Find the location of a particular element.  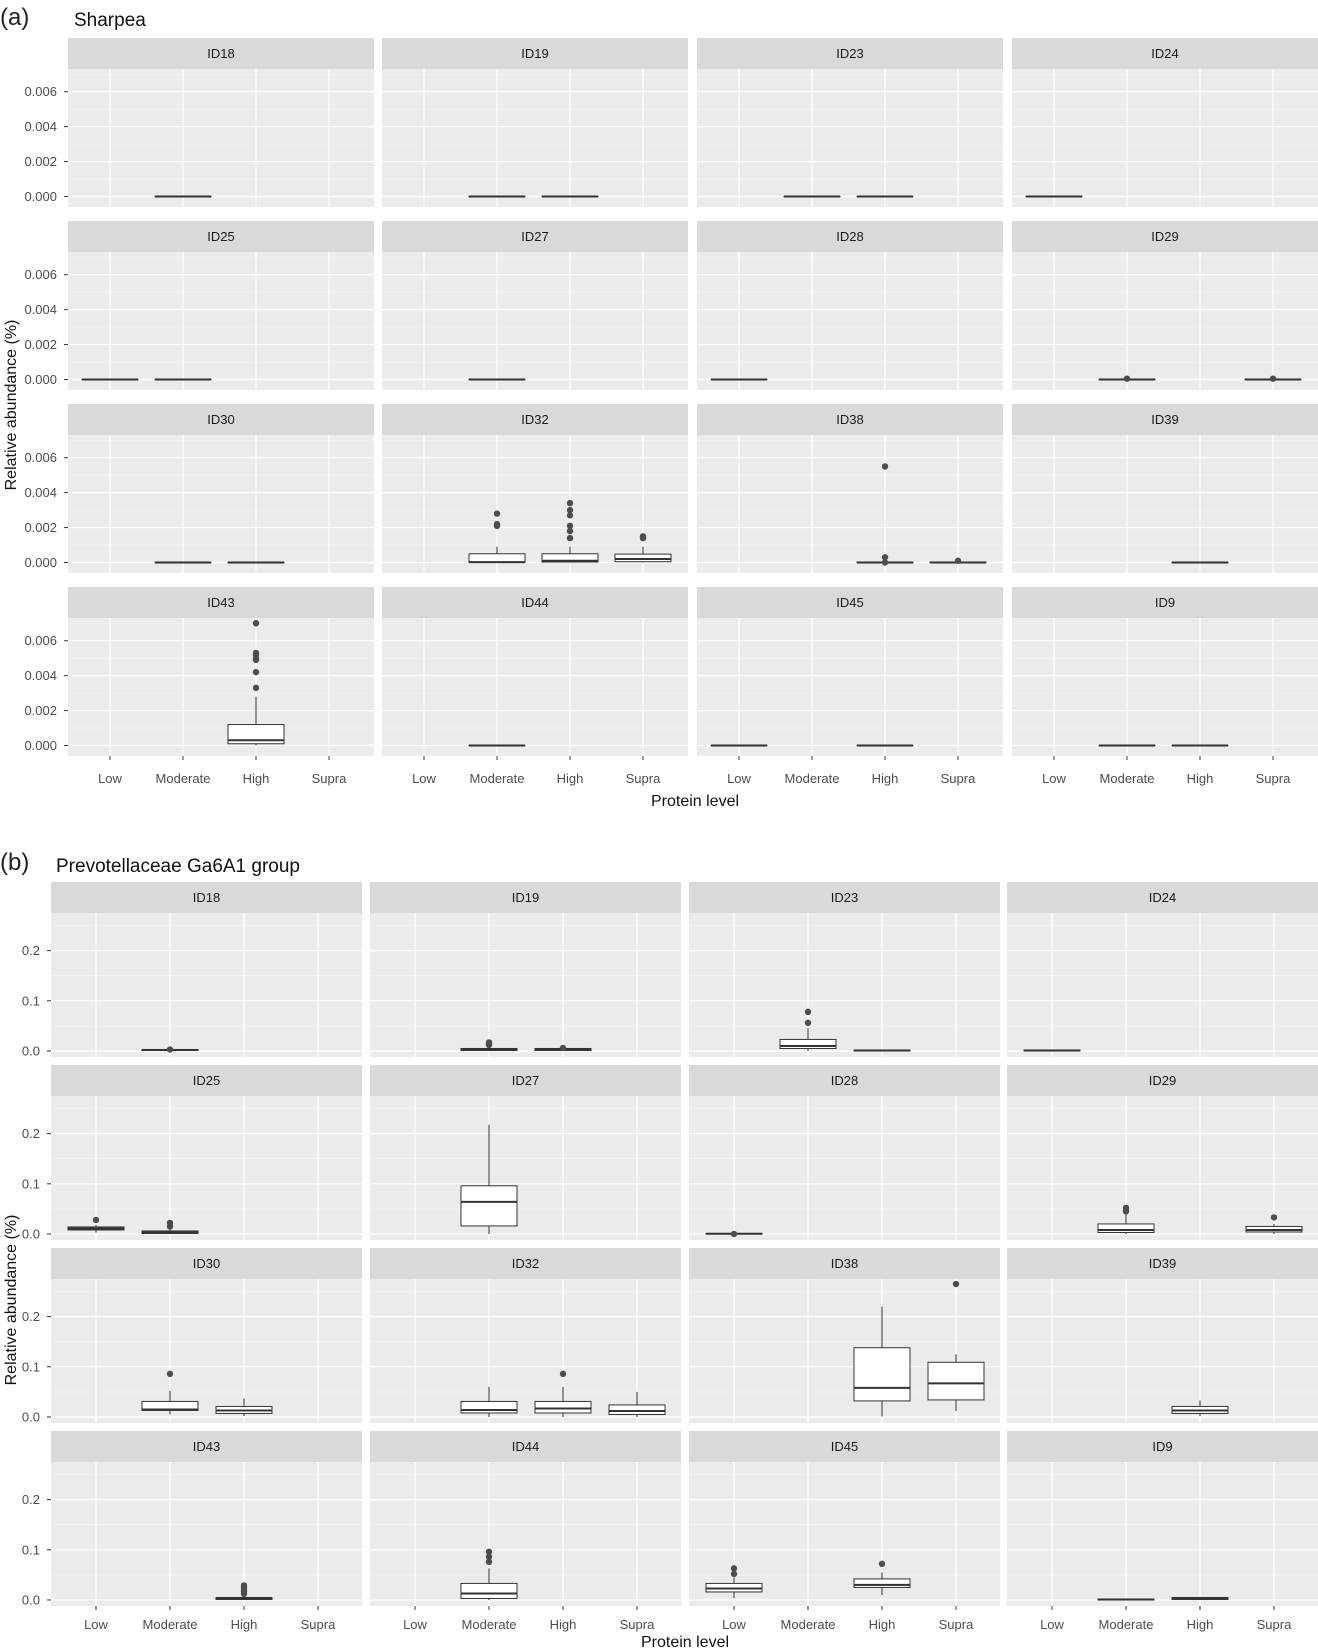

panel-a-y-axis-title: Relative abundance (%) is located at coordinates (11, 405).